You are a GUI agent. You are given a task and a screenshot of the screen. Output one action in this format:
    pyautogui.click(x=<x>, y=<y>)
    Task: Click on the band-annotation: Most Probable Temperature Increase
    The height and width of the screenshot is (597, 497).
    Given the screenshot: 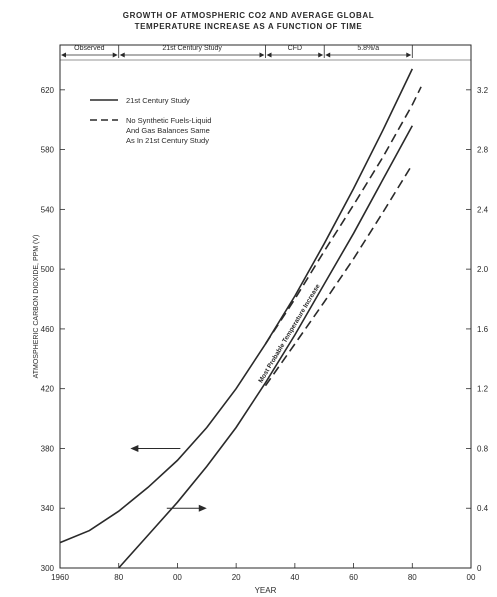 What is the action you would take?
    pyautogui.click(x=289, y=334)
    